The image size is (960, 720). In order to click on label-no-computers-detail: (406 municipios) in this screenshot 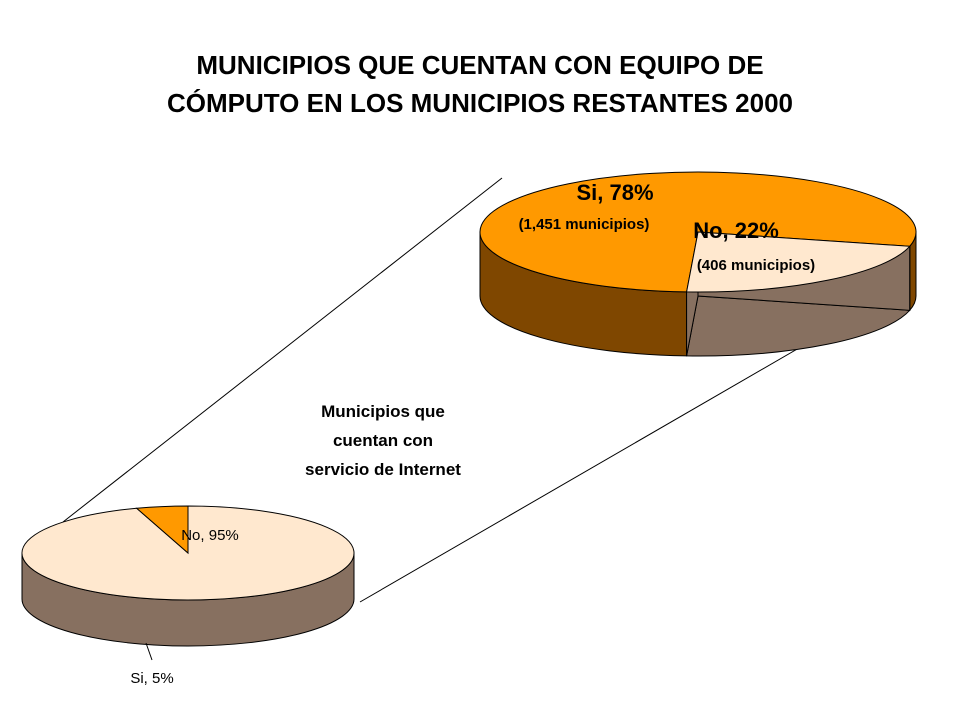, I will do `click(756, 265)`.